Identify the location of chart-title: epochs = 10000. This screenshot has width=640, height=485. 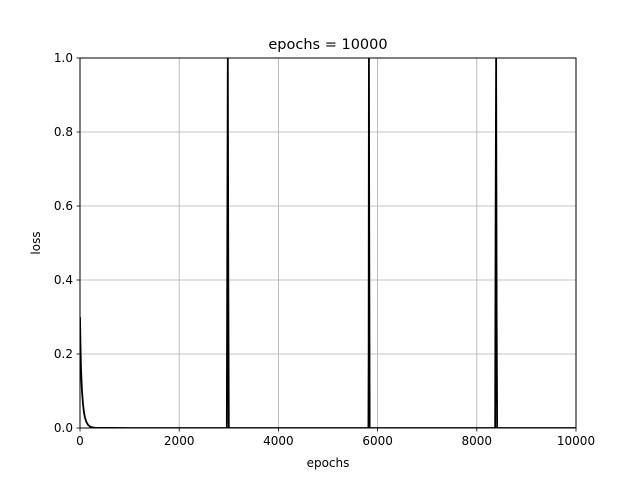
(327, 45).